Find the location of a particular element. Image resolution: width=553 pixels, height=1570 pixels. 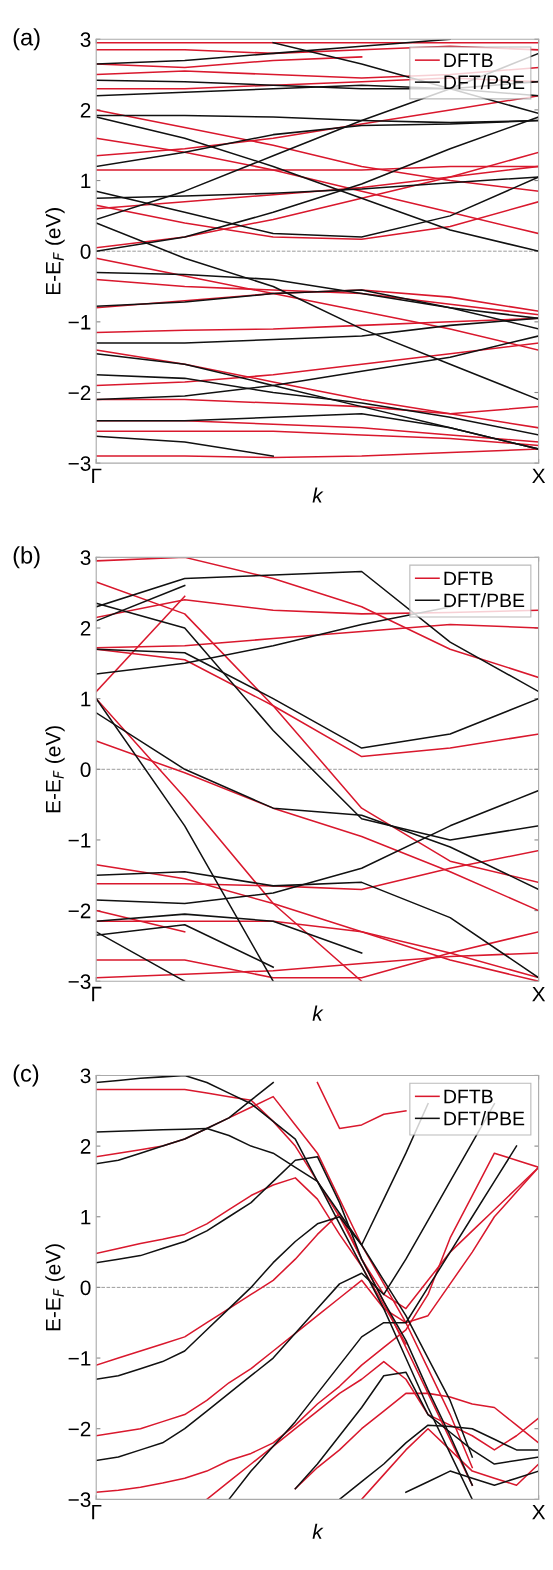

chart-title: (a) is located at coordinates (26, 39).